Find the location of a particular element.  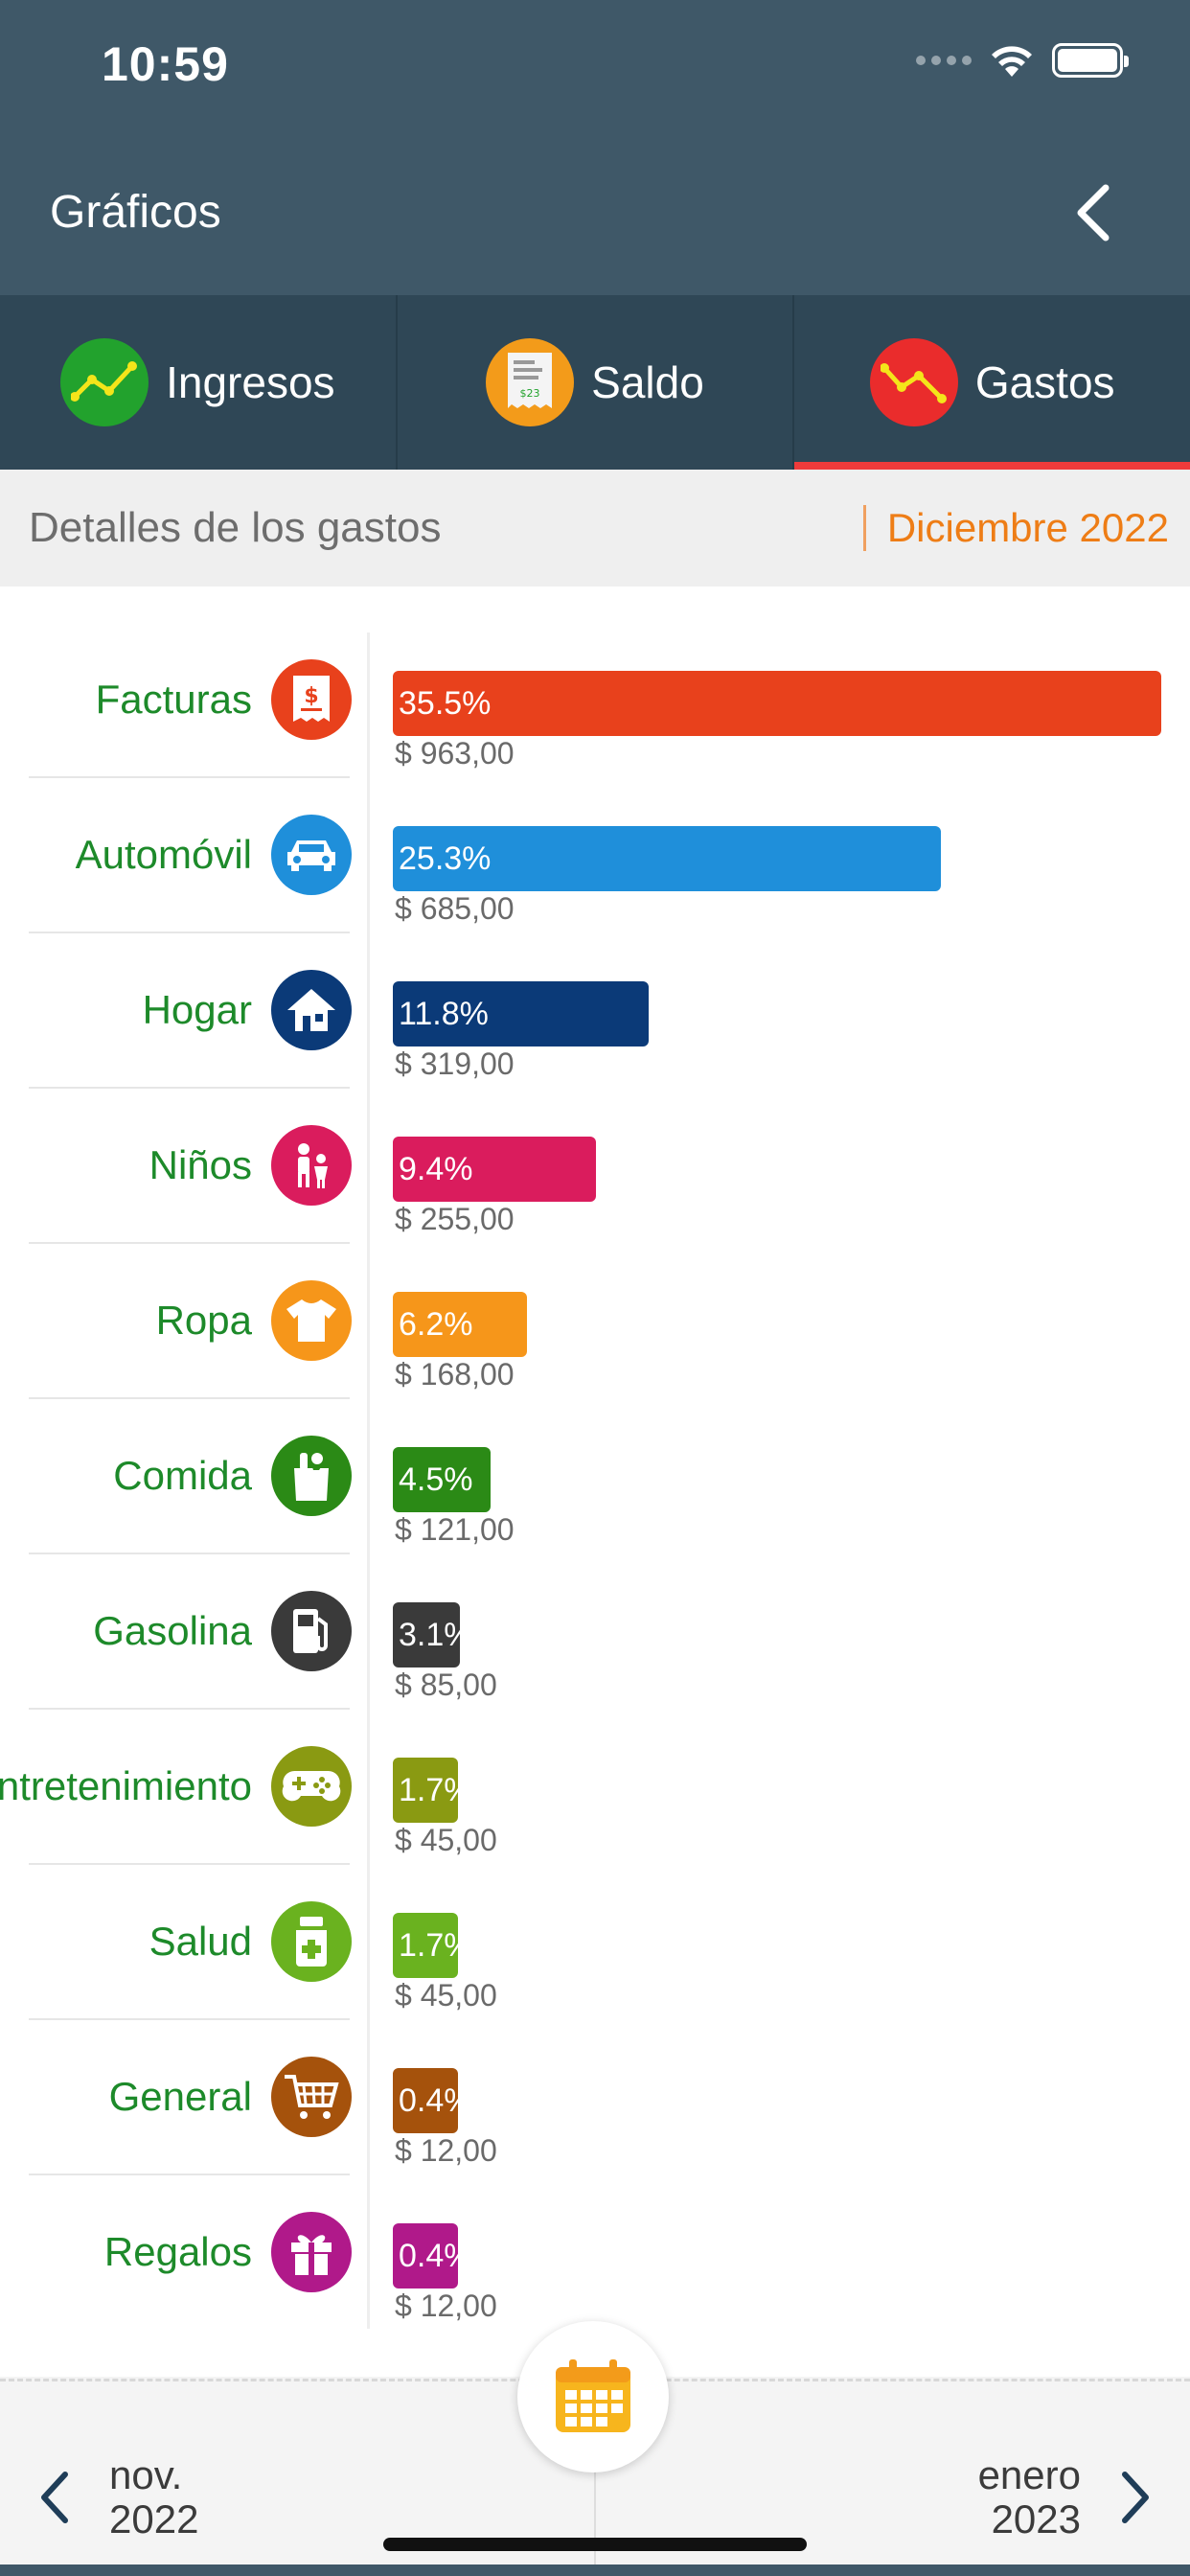

category-label: Comida is located at coordinates (183, 1475).